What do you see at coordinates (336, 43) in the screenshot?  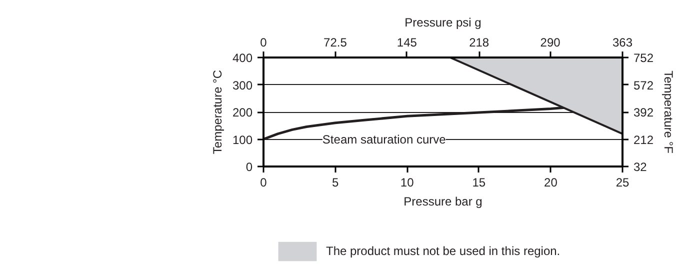 I see `x2-tick-label: 72.5` at bounding box center [336, 43].